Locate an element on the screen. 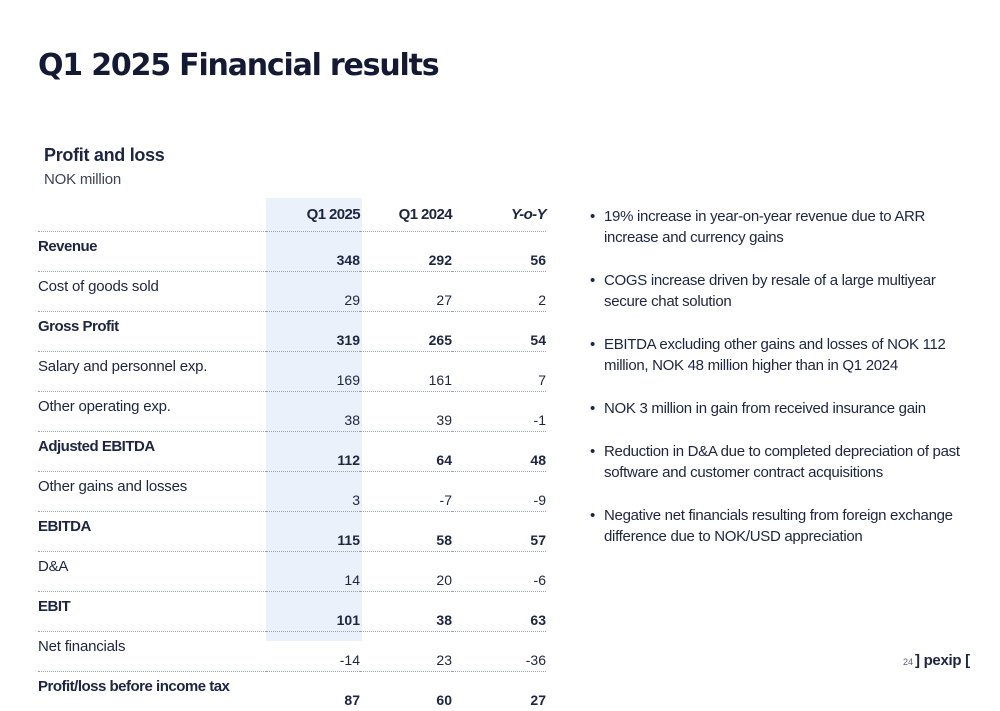  value-q1-2025: 169 is located at coordinates (313, 372).